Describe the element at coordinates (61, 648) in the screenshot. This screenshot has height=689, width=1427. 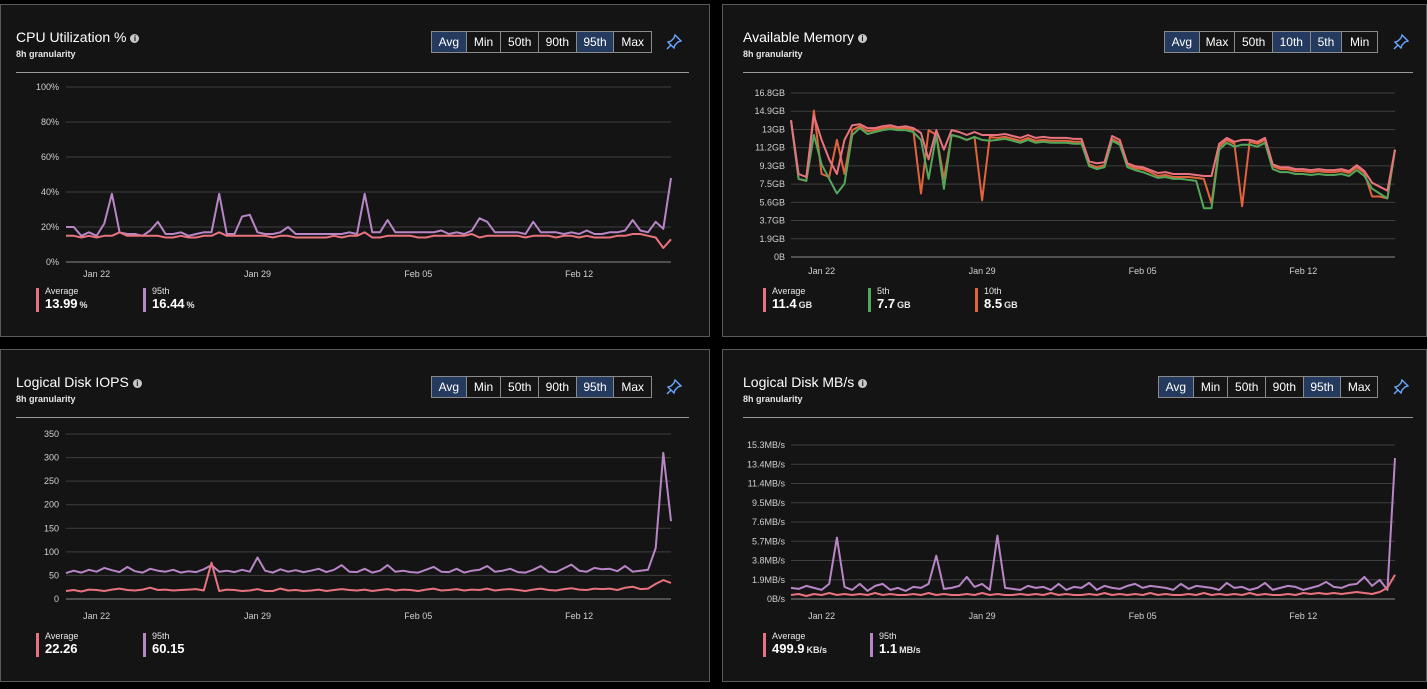
I see `legend-value: 22.26` at that location.